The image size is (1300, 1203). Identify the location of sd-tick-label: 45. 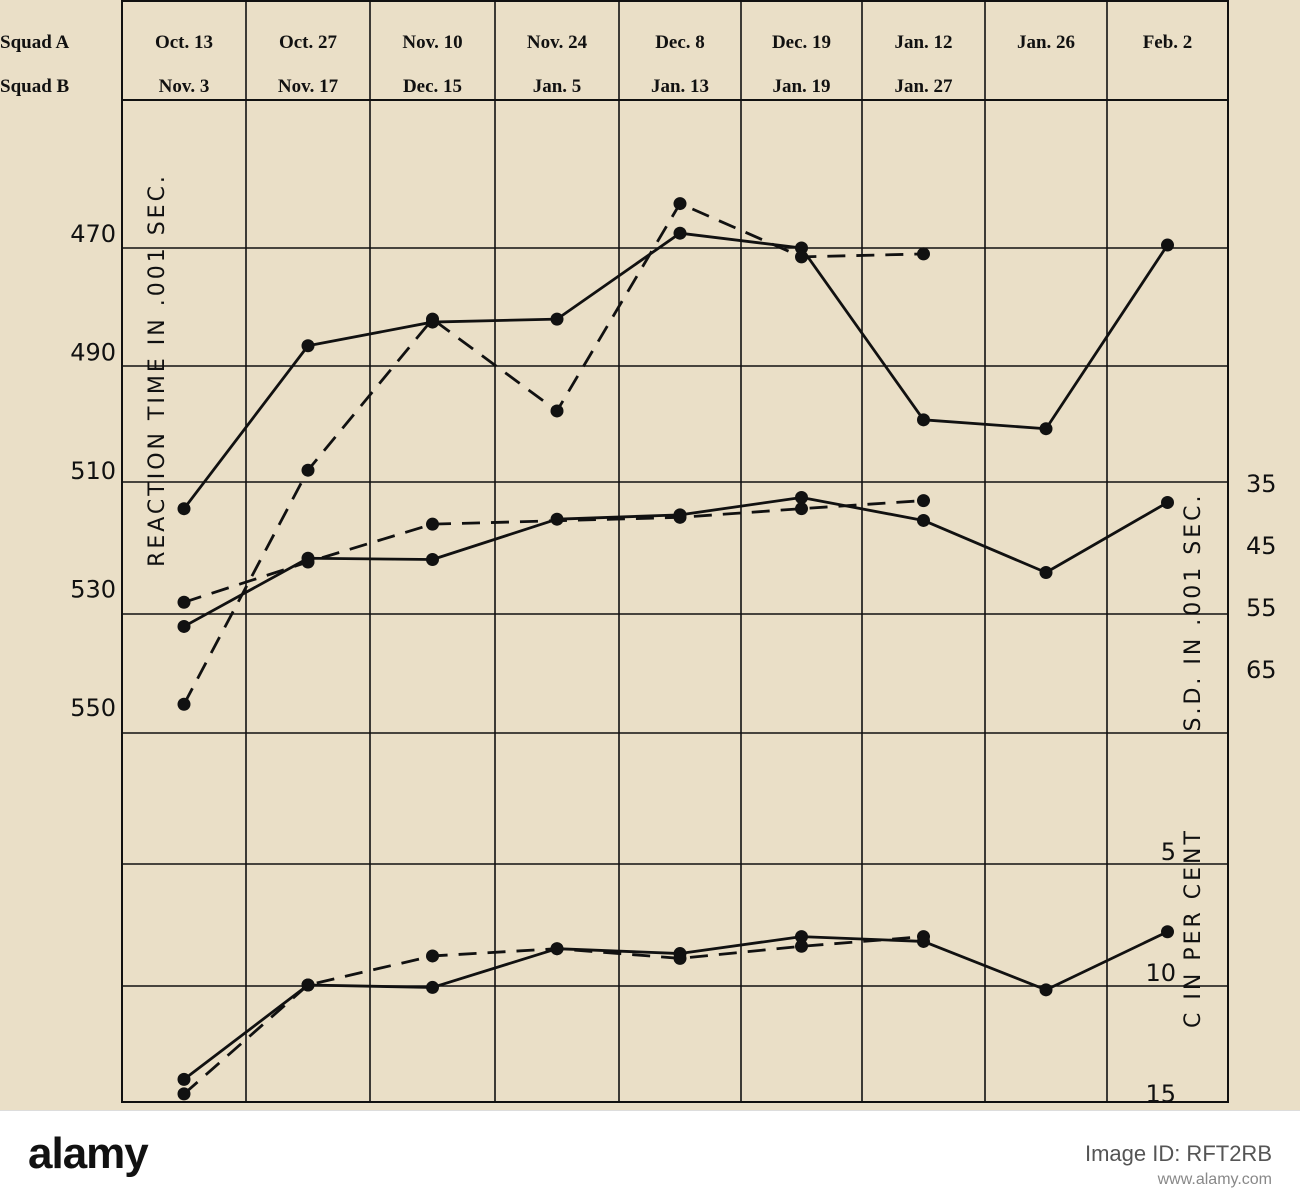
(1261, 546).